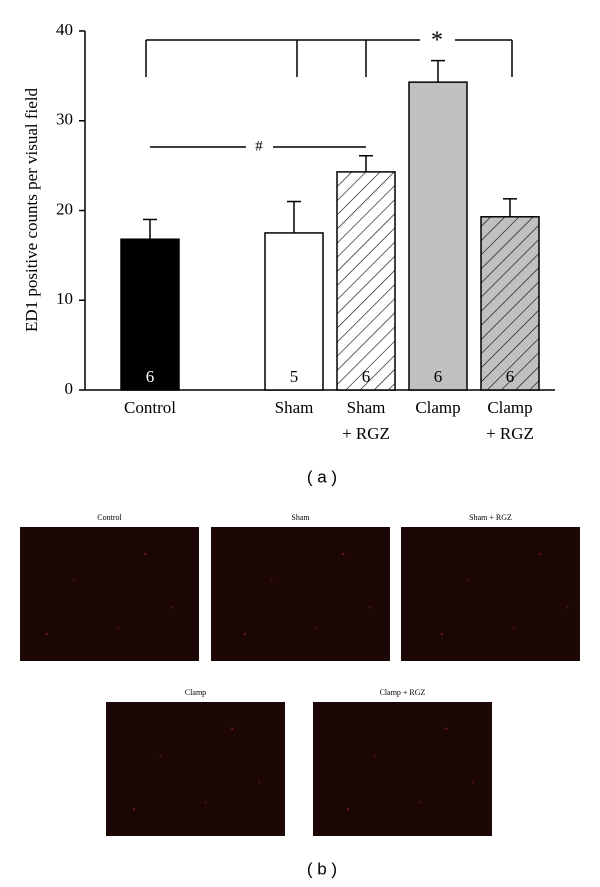 Image resolution: width=600 pixels, height=887 pixels. What do you see at coordinates (64, 29) in the screenshot?
I see `y-tick-label: 40` at bounding box center [64, 29].